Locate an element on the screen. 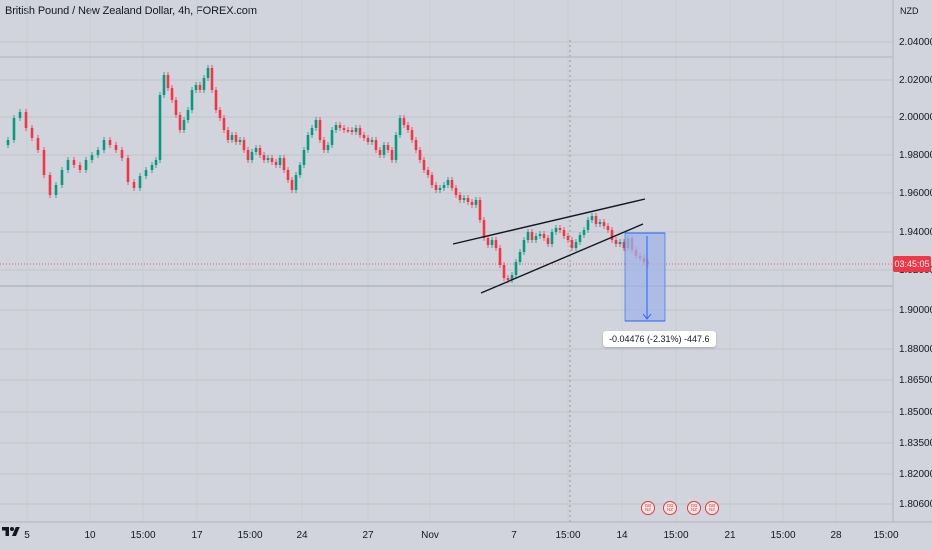 The image size is (932, 550). price-axis-label: 1.88000 is located at coordinates (915, 349).